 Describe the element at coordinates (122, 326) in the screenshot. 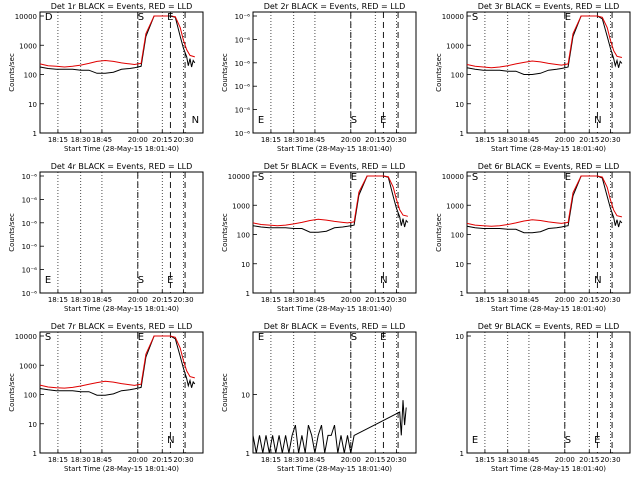

I see `chart-title: Det 7r BLACK = Events, RED = LLD` at that location.